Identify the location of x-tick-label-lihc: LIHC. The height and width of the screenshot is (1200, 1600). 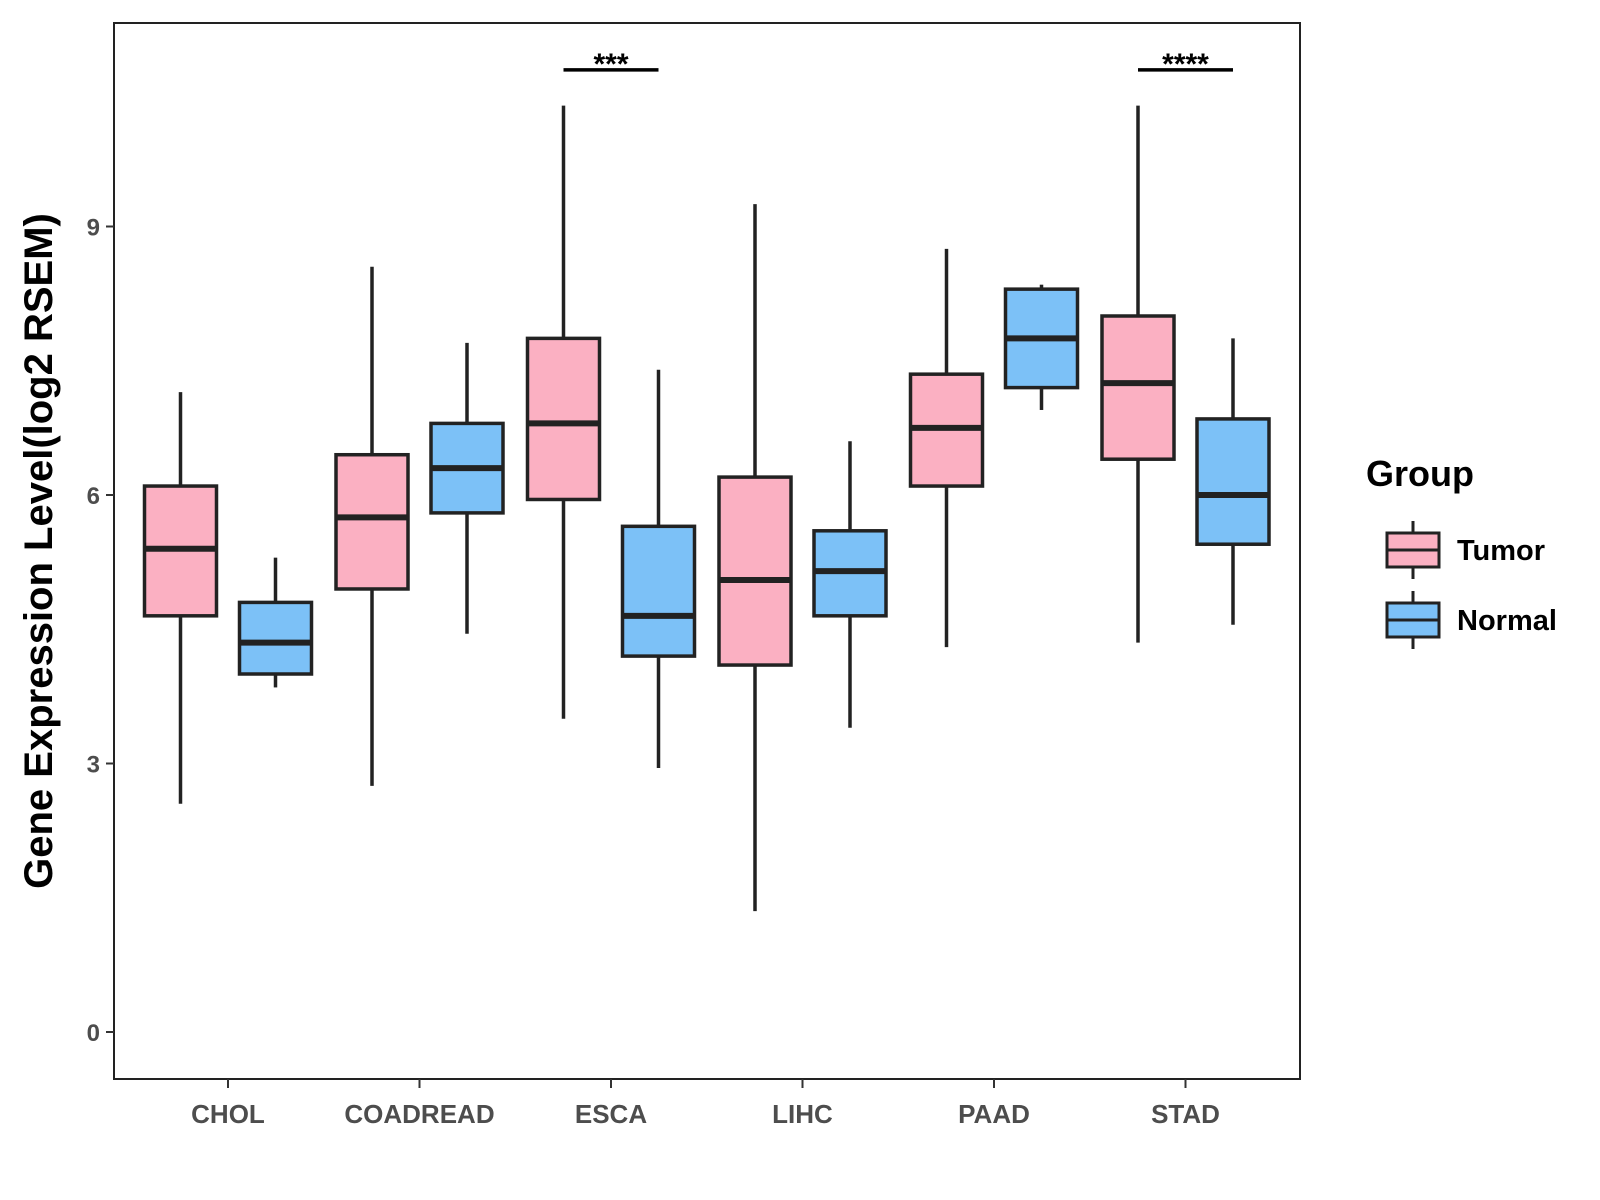
(802, 1114).